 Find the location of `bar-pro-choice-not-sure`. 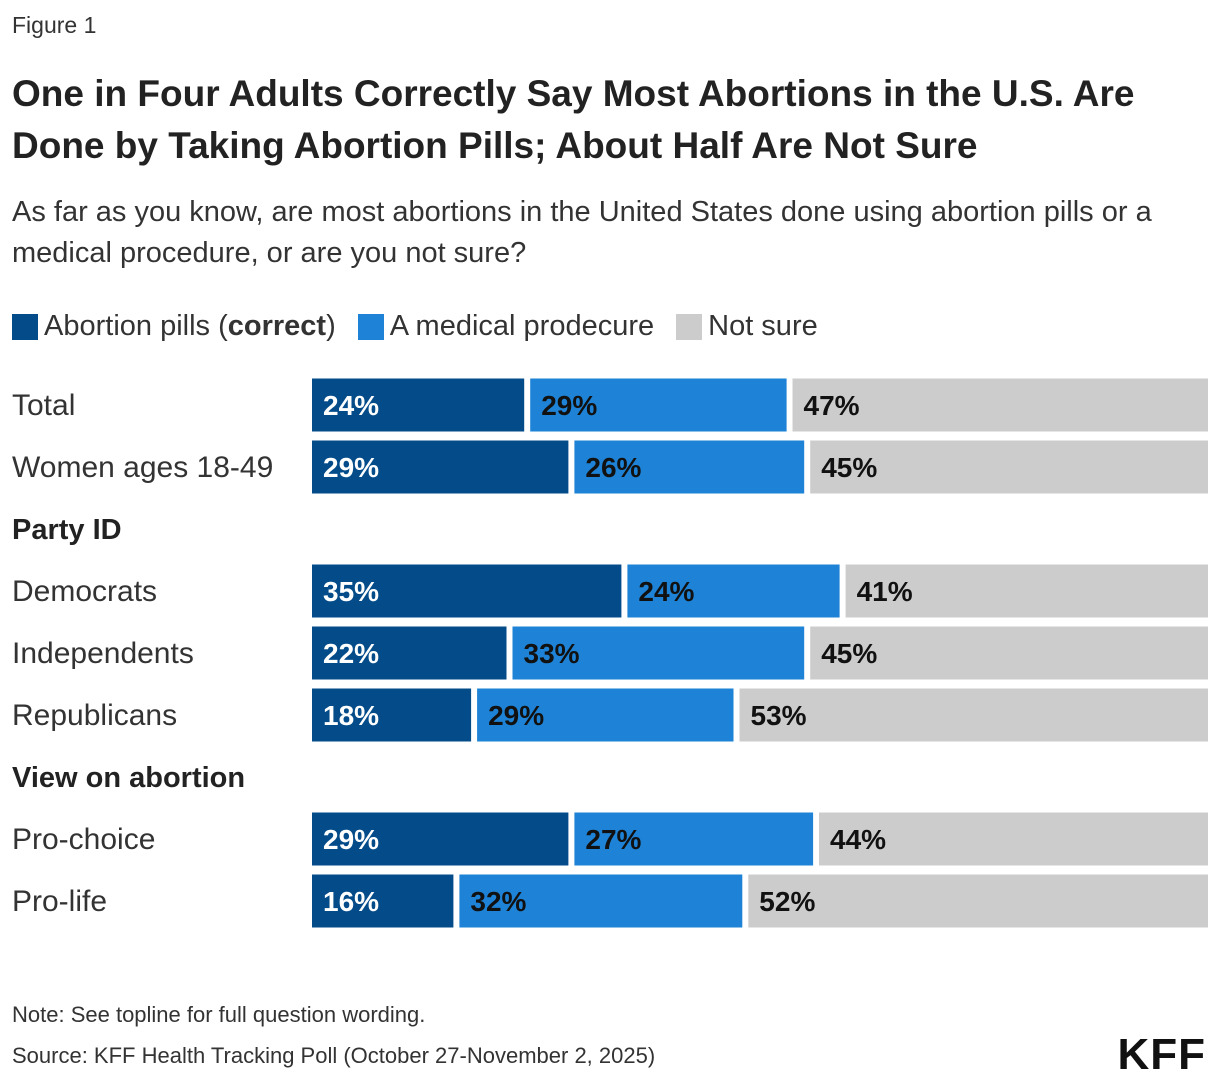

bar-pro-choice-not-sure is located at coordinates (1013, 839).